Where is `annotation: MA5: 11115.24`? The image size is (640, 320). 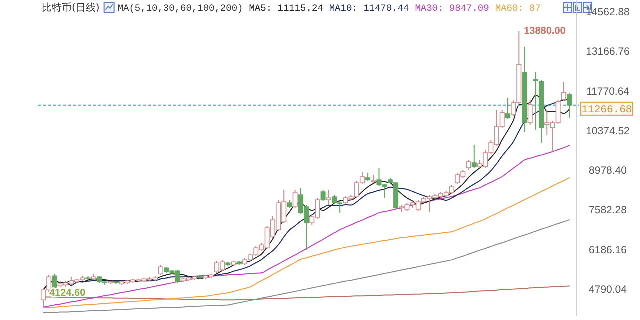
annotation: MA5: 11115.24 is located at coordinates (286, 8).